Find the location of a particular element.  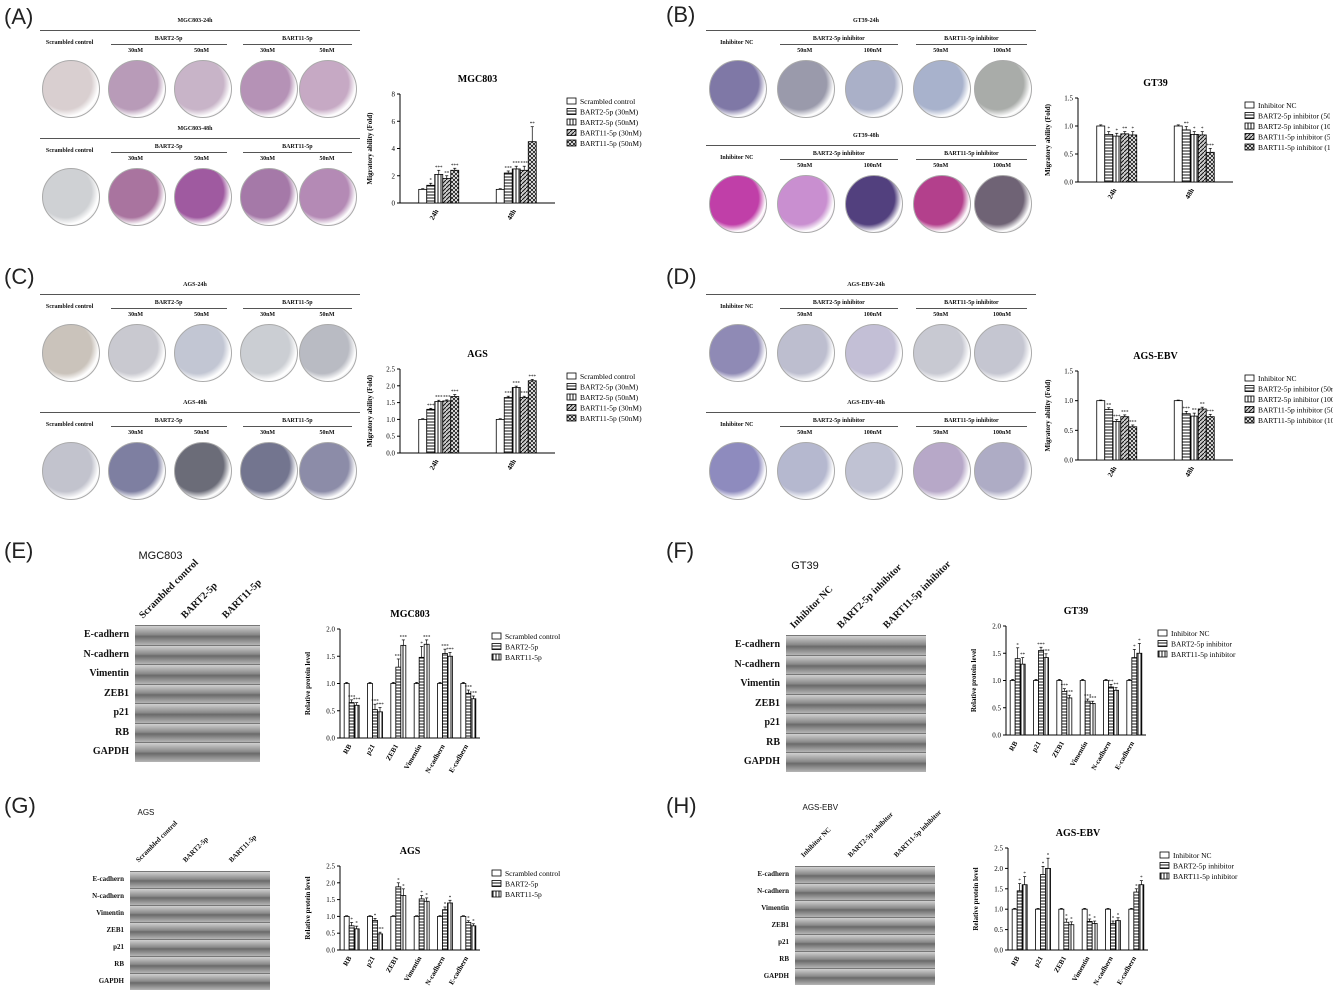

legend-label: BART11-5p (50nM) is located at coordinates (611, 143).